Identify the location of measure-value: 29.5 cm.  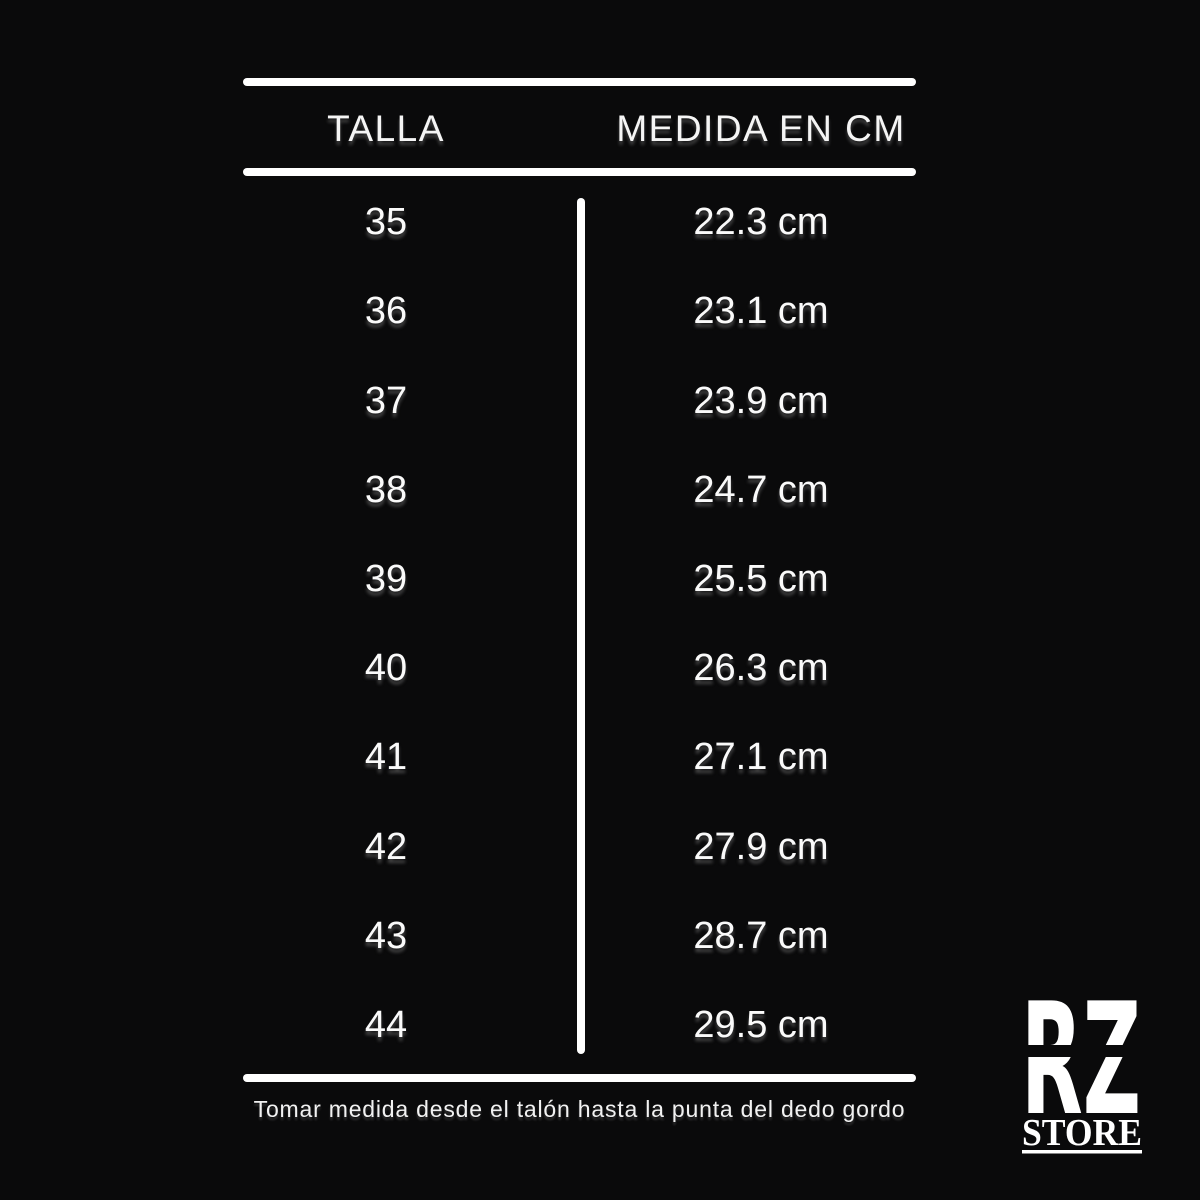
(761, 1024).